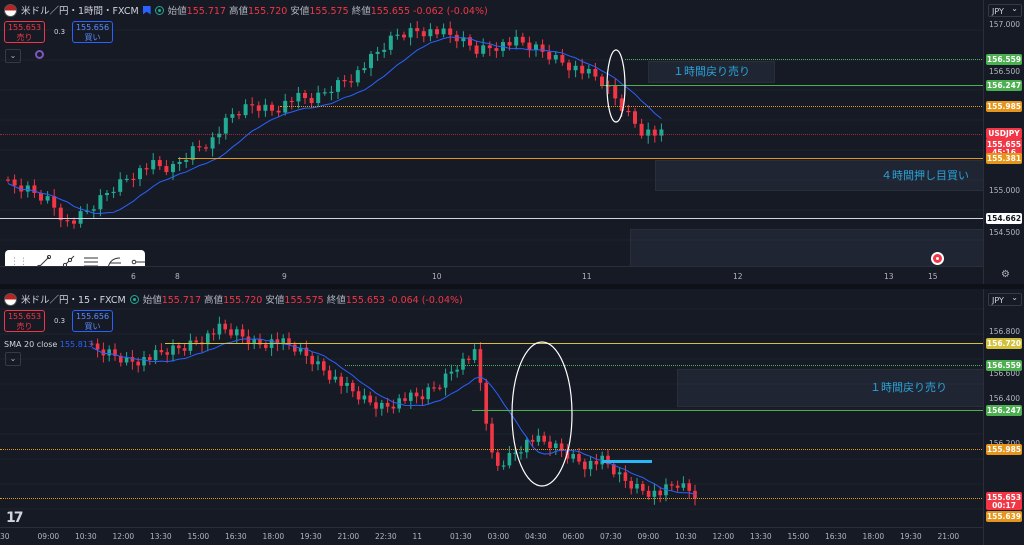 The height and width of the screenshot is (545, 1024). What do you see at coordinates (1004, 343) in the screenshot?
I see `price-tag: 156.720` at bounding box center [1004, 343].